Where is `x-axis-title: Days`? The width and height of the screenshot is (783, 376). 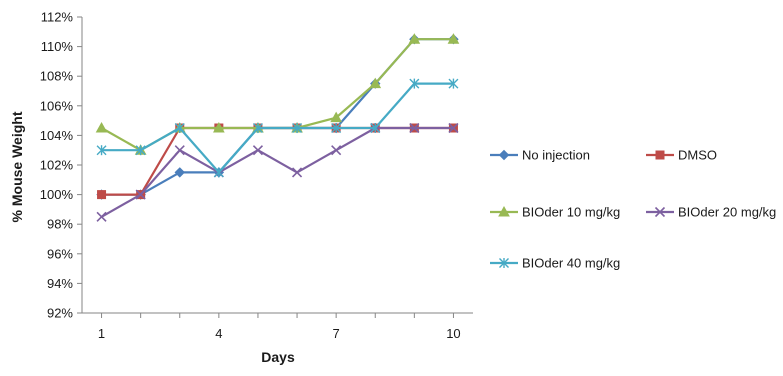 x-axis-title: Days is located at coordinates (278, 357).